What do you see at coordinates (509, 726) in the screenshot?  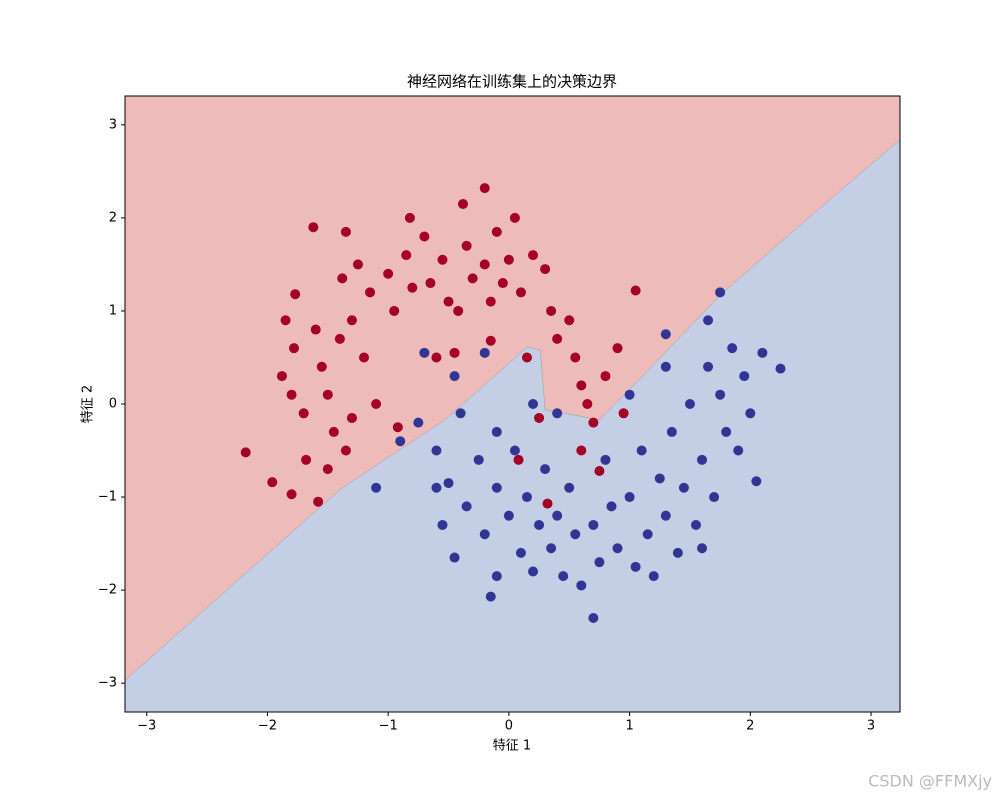 I see `x-tick-label: 0` at bounding box center [509, 726].